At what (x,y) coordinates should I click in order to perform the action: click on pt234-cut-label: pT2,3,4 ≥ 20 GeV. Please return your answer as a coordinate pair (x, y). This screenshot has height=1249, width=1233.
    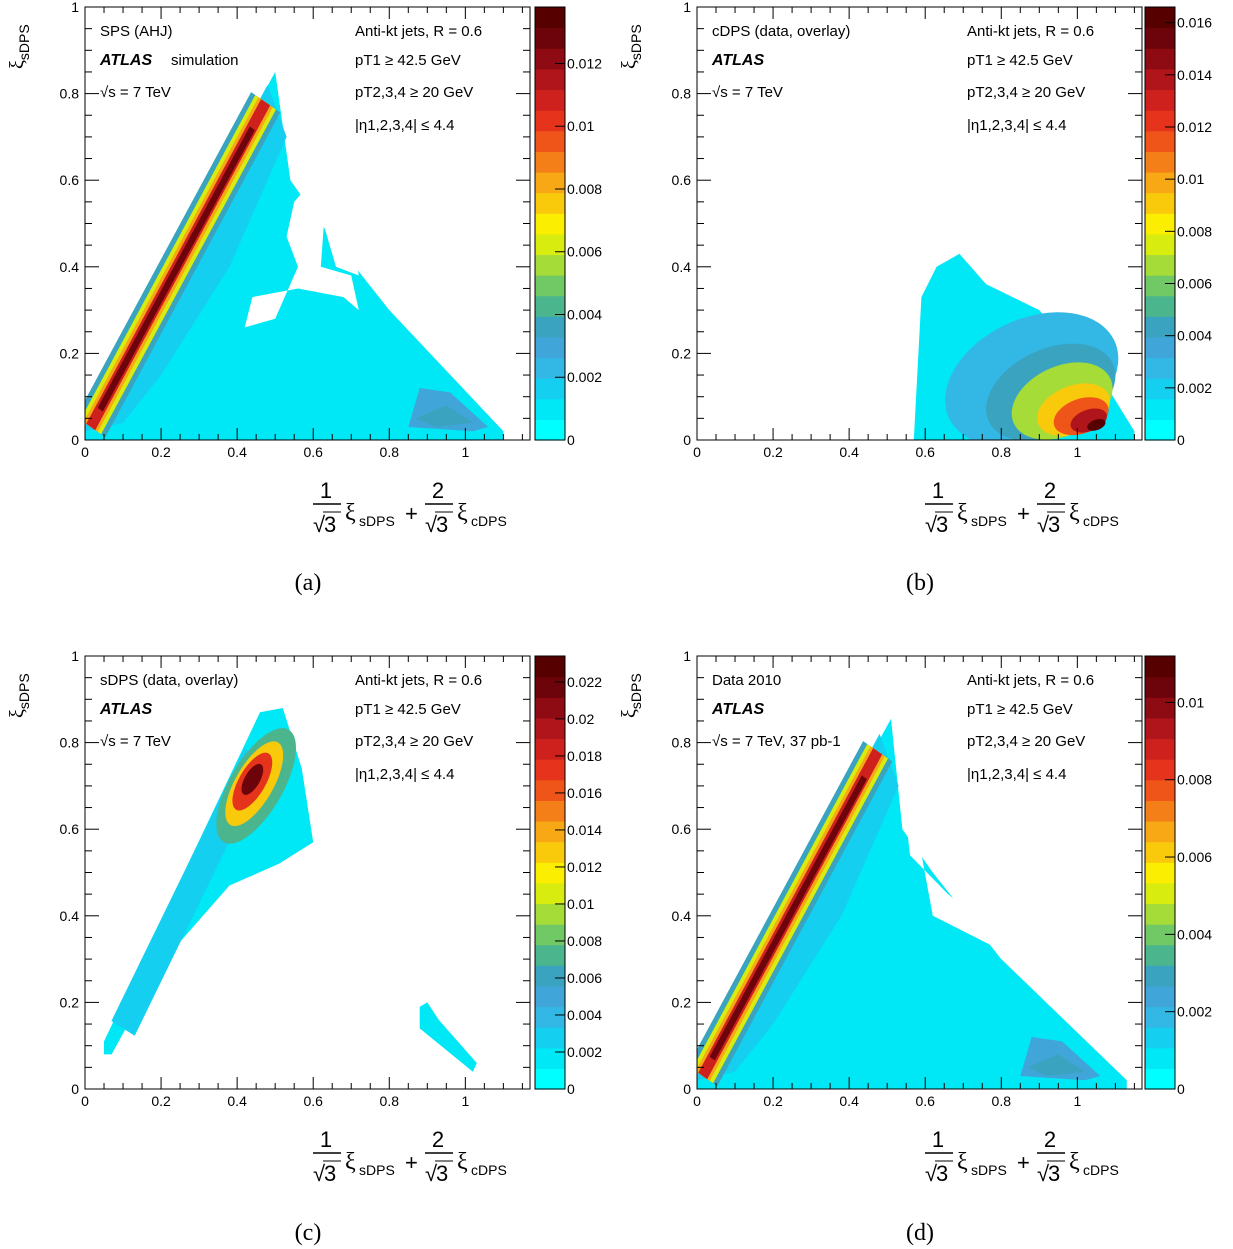
    Looking at the image, I should click on (414, 92).